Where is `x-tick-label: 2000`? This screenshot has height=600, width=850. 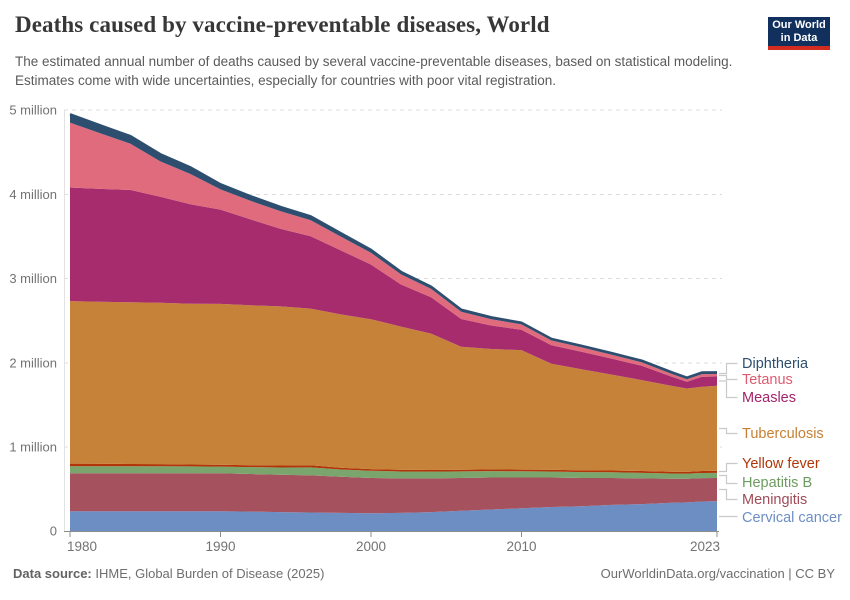 x-tick-label: 2000 is located at coordinates (371, 546).